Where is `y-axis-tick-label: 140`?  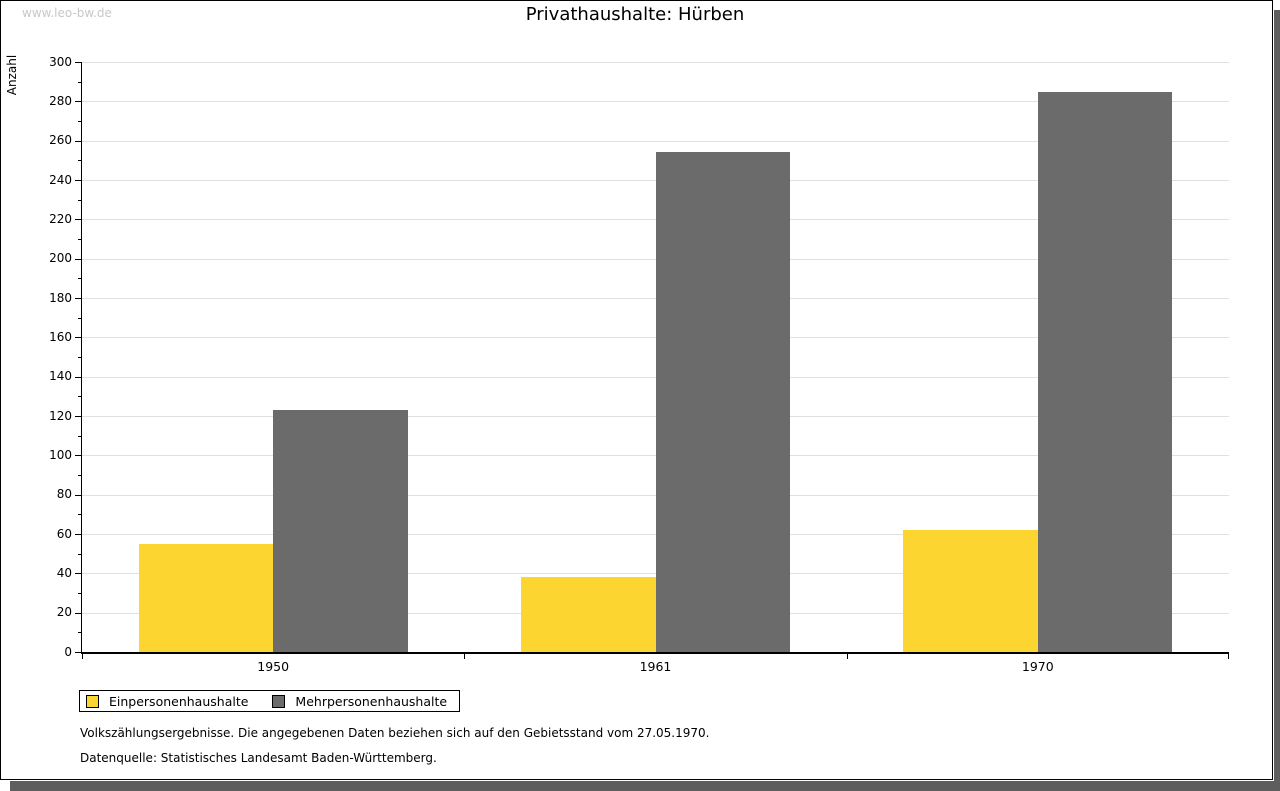
y-axis-tick-label: 140 is located at coordinates (60, 376).